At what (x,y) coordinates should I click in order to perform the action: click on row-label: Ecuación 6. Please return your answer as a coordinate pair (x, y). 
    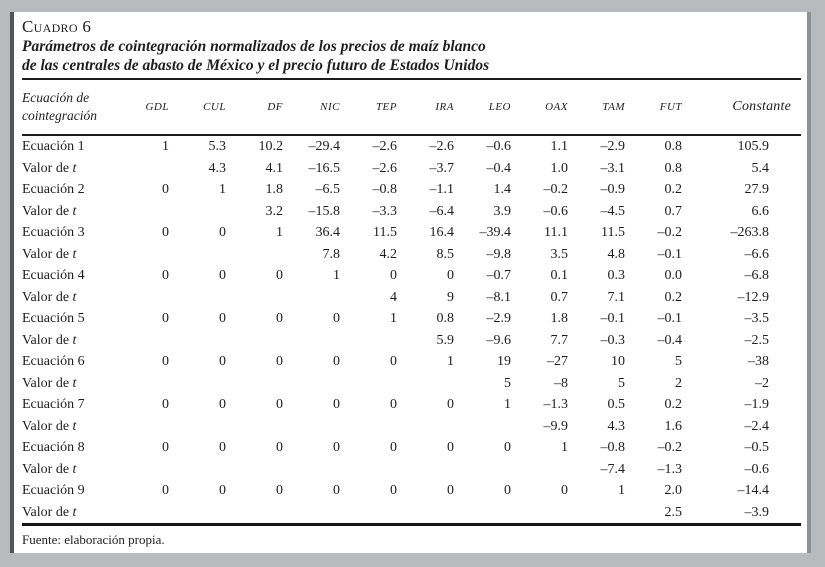
    Looking at the image, I should click on (53, 361).